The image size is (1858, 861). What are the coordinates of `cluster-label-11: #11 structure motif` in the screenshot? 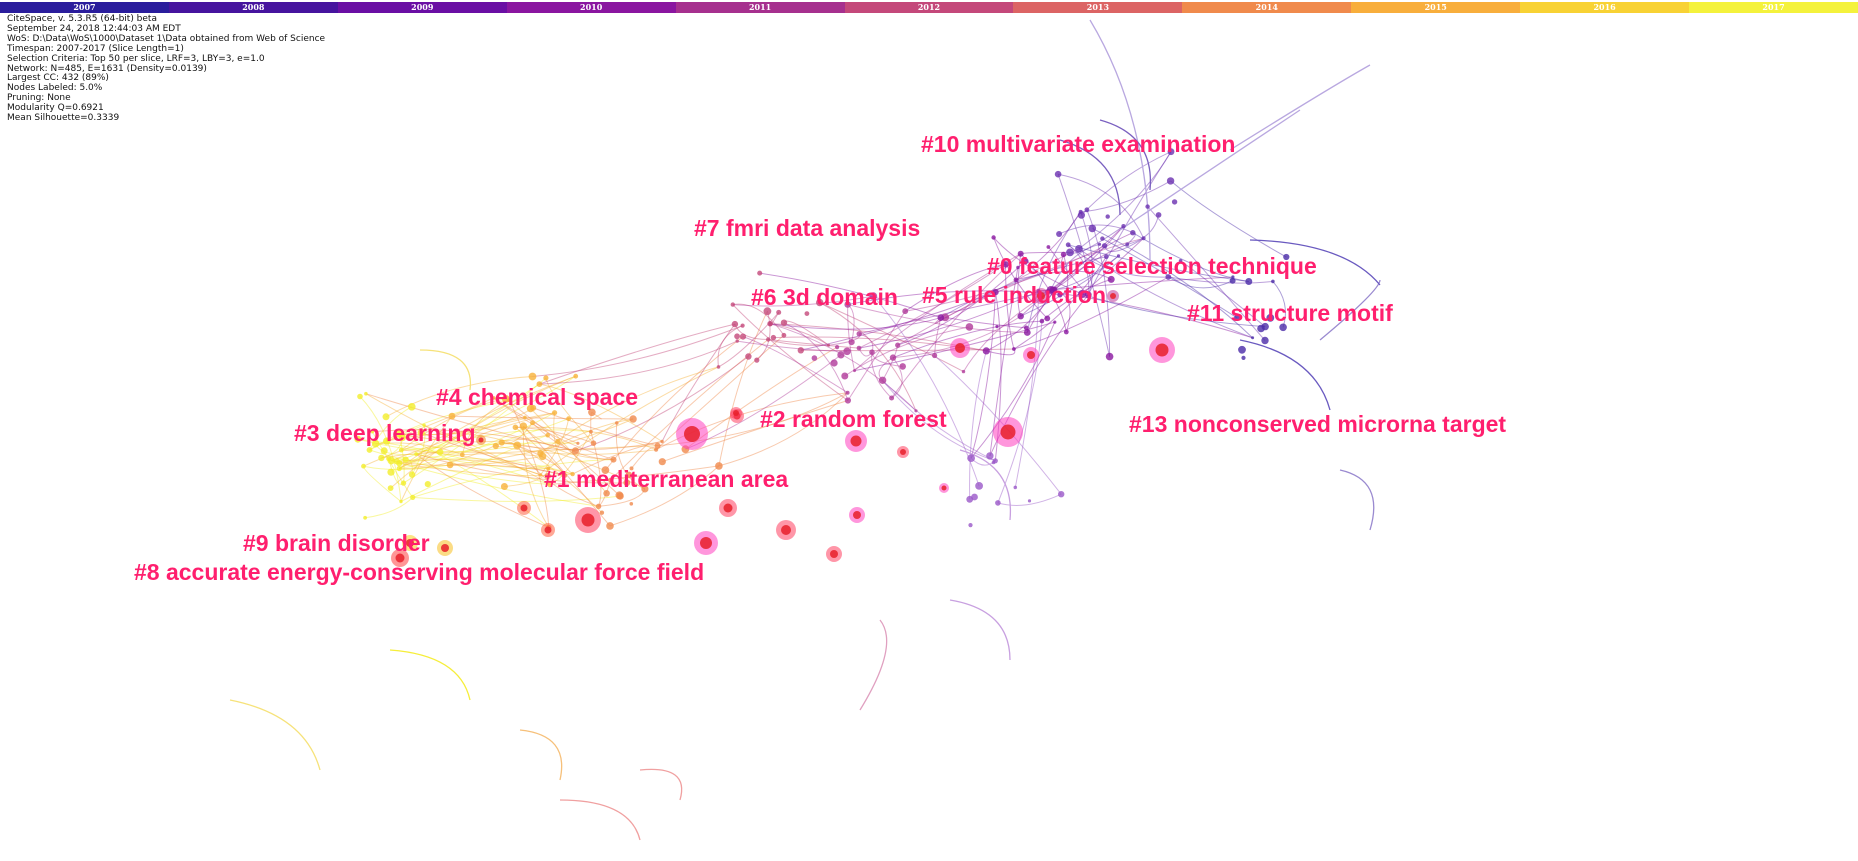 It's located at (1290, 313).